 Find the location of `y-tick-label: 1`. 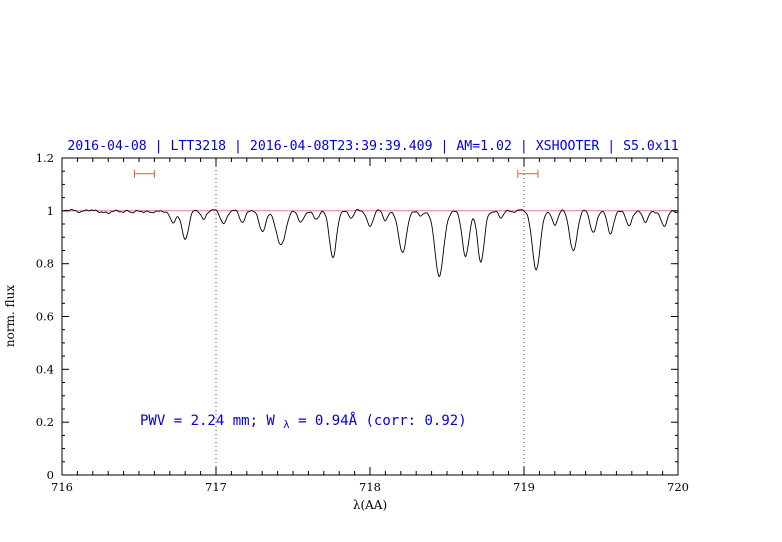

y-tick-label: 1 is located at coordinates (50, 211).